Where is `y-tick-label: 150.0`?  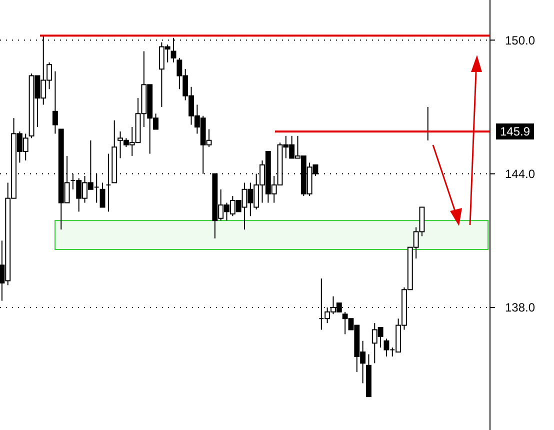
y-tick-label: 150.0 is located at coordinates (520, 40).